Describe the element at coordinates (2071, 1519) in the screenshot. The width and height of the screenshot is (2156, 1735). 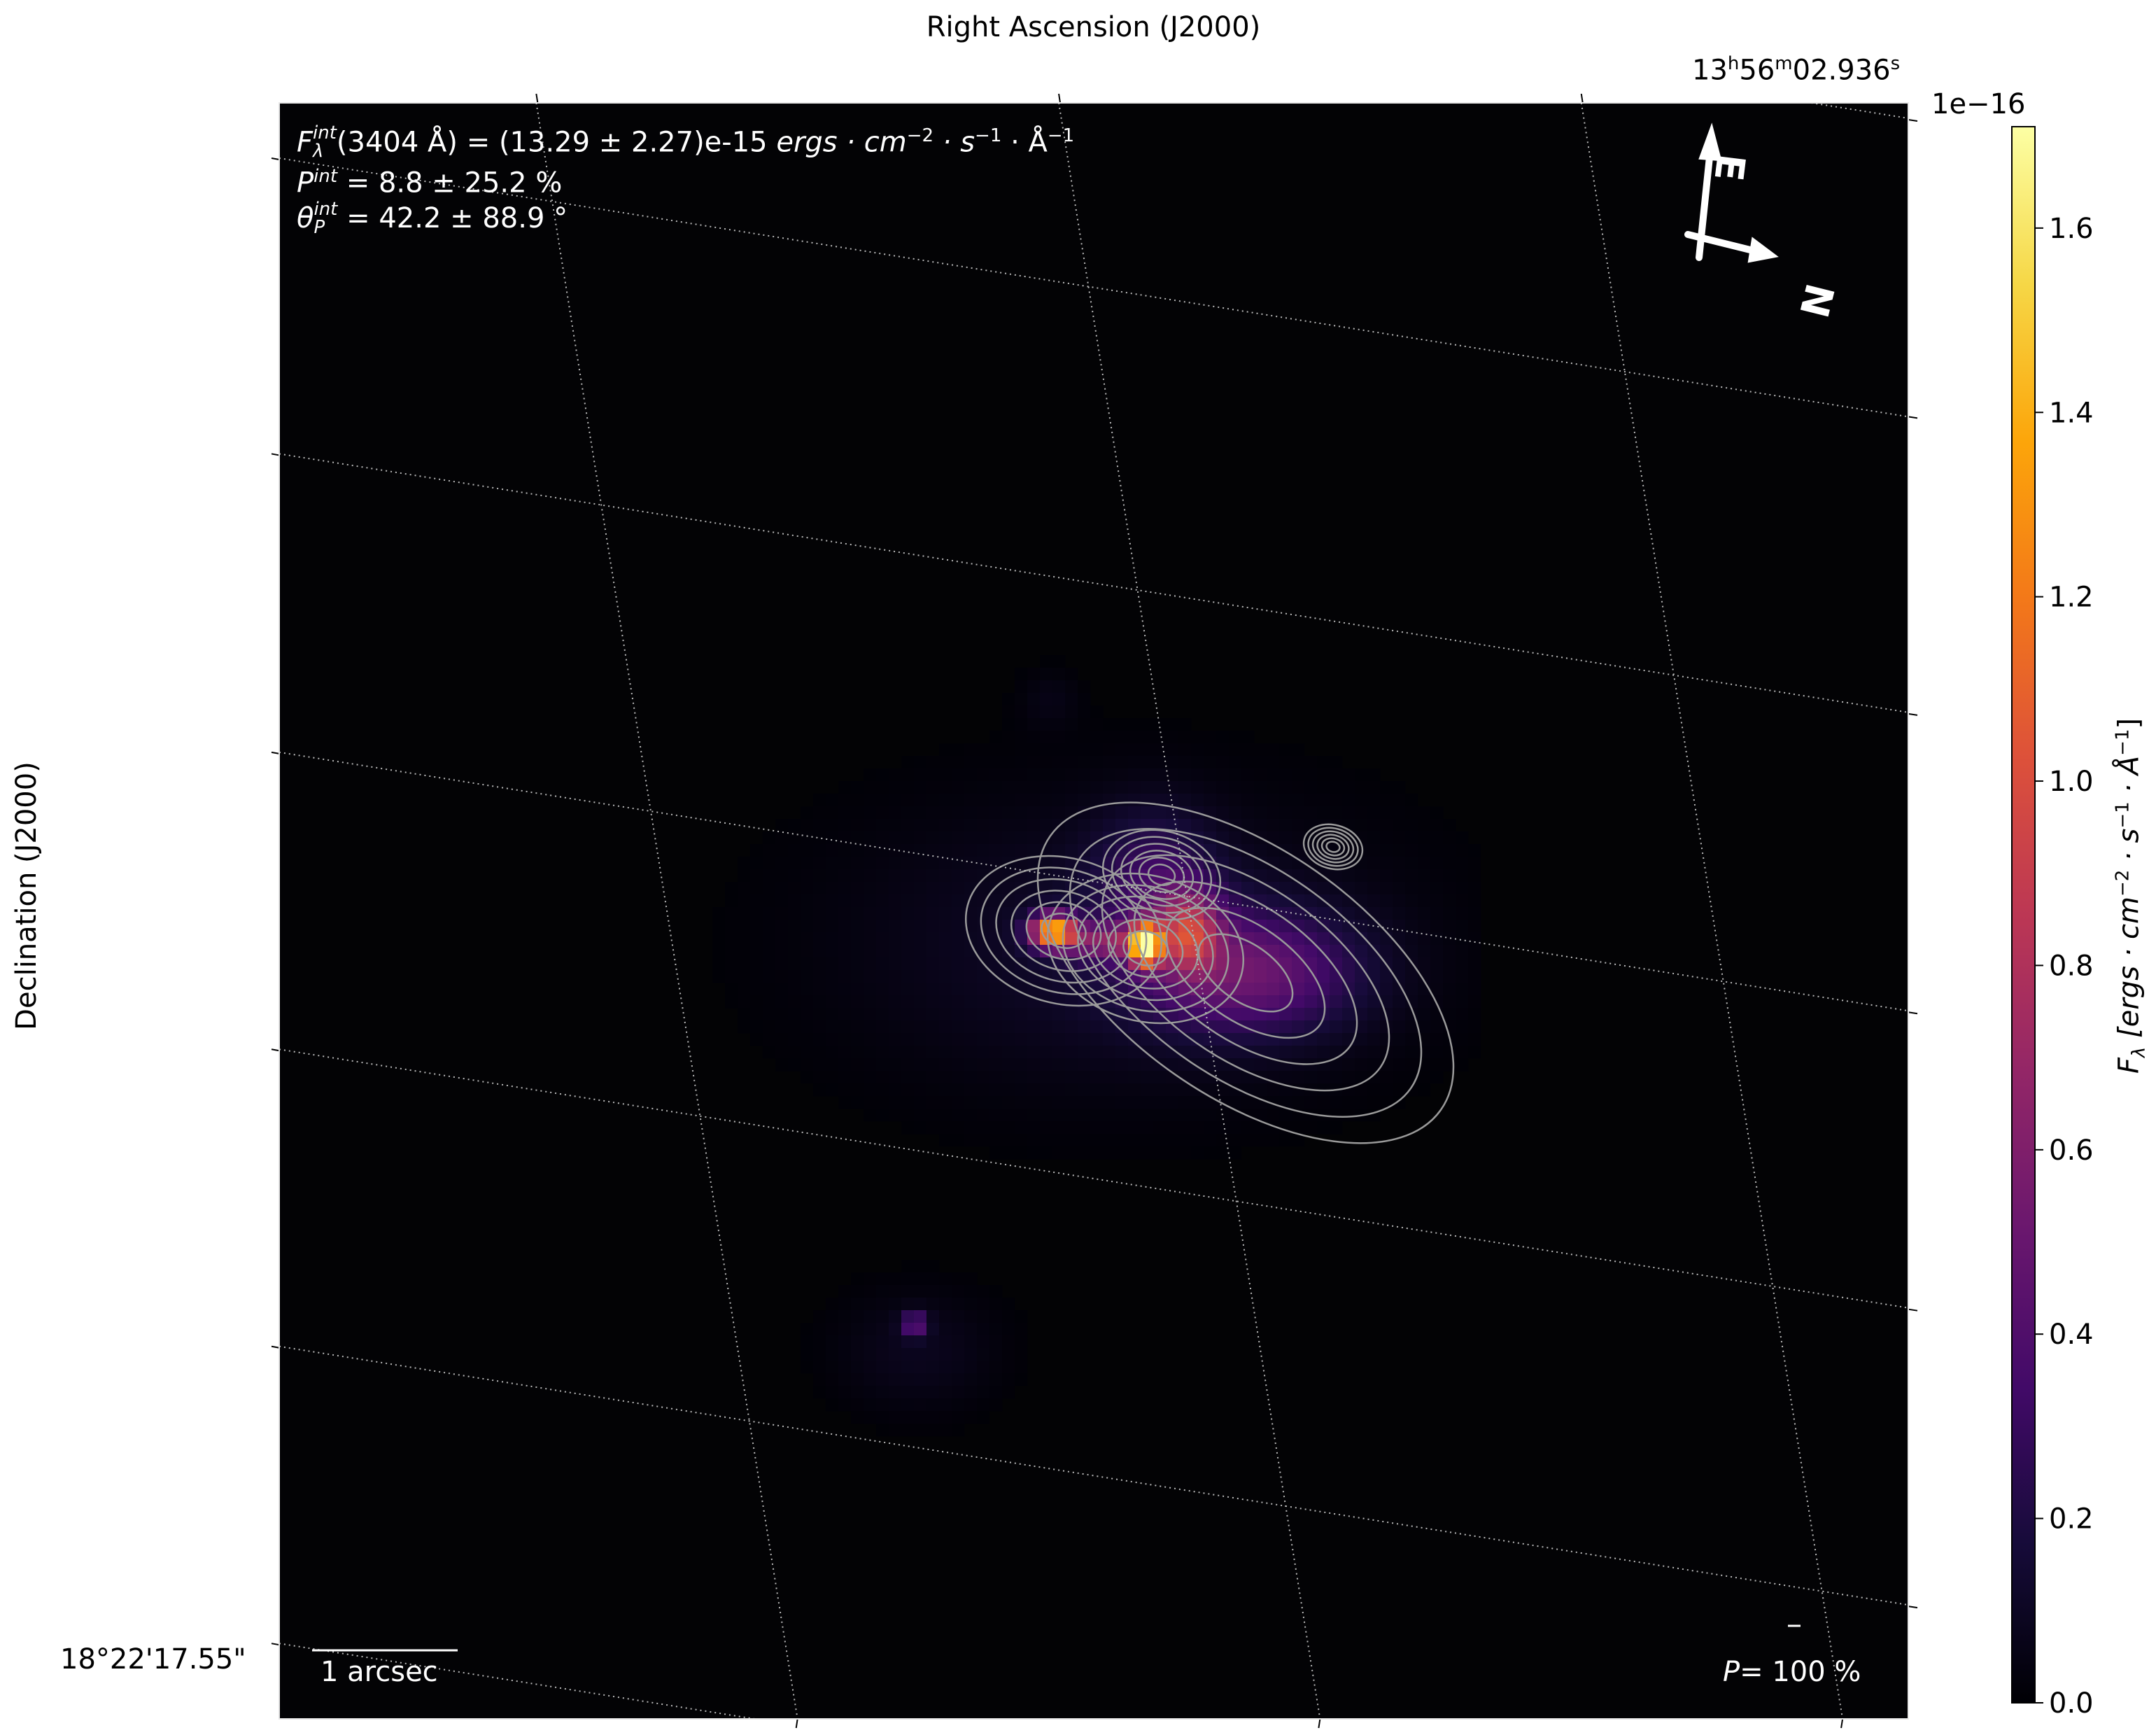
I see `colorbar-tick-label: 0.2` at that location.